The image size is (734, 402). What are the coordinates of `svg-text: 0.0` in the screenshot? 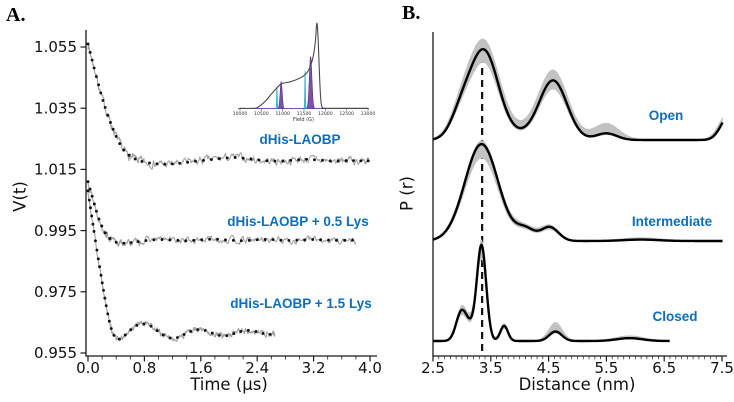 It's located at (88, 368).